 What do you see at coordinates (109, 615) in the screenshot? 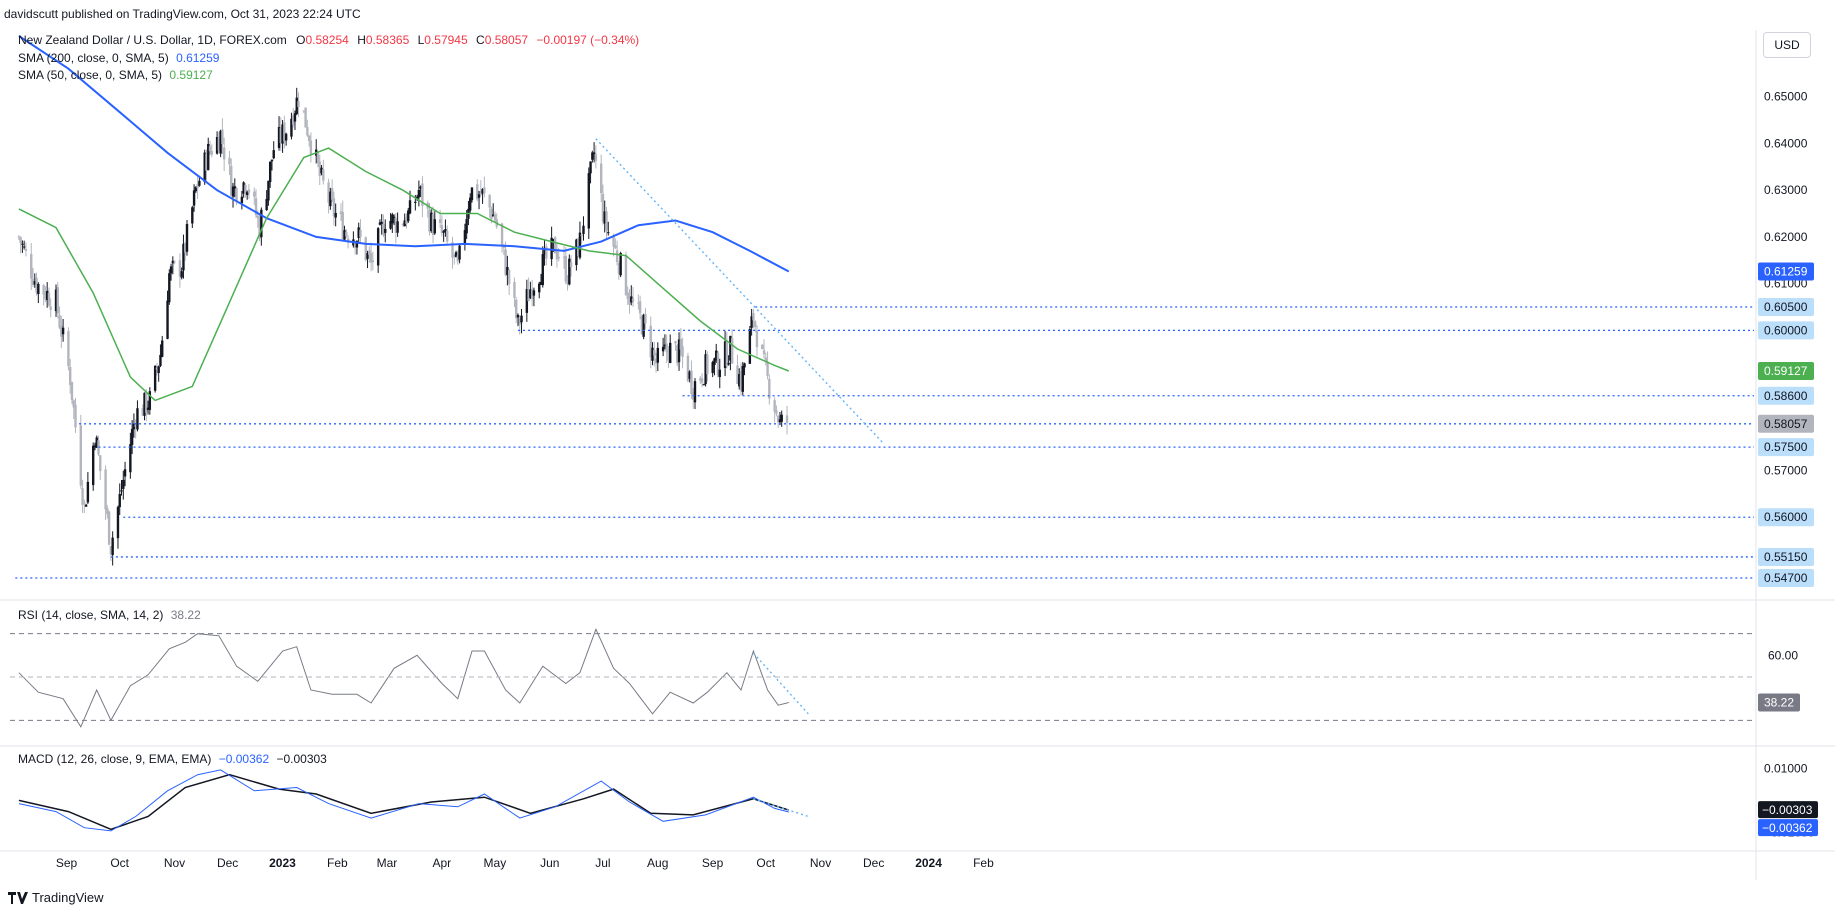
I see `rsi-legend: RSI (14, close, SMA, 14, 2) 38.22` at bounding box center [109, 615].